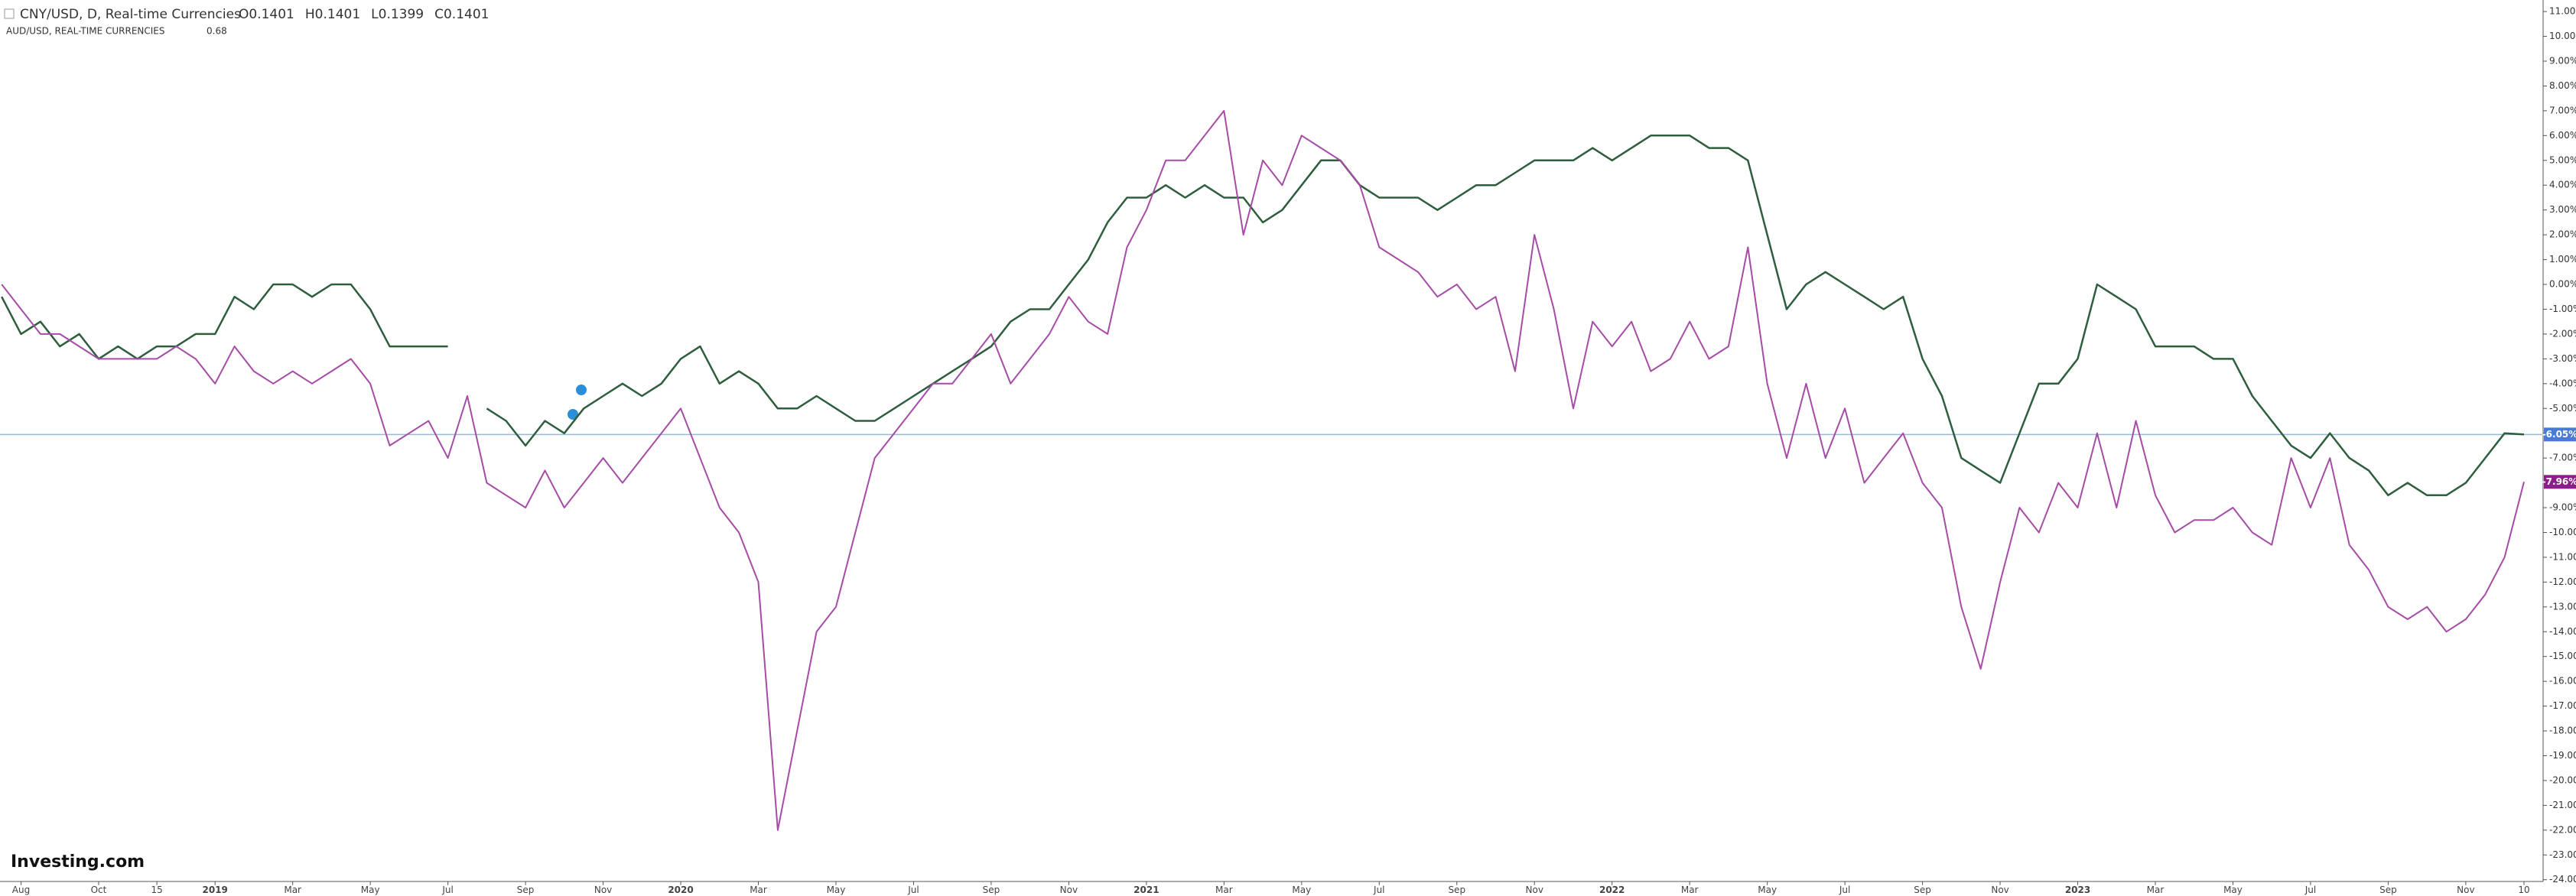  Describe the element at coordinates (215, 890) in the screenshot. I see `x-tick-label: 2019` at that location.